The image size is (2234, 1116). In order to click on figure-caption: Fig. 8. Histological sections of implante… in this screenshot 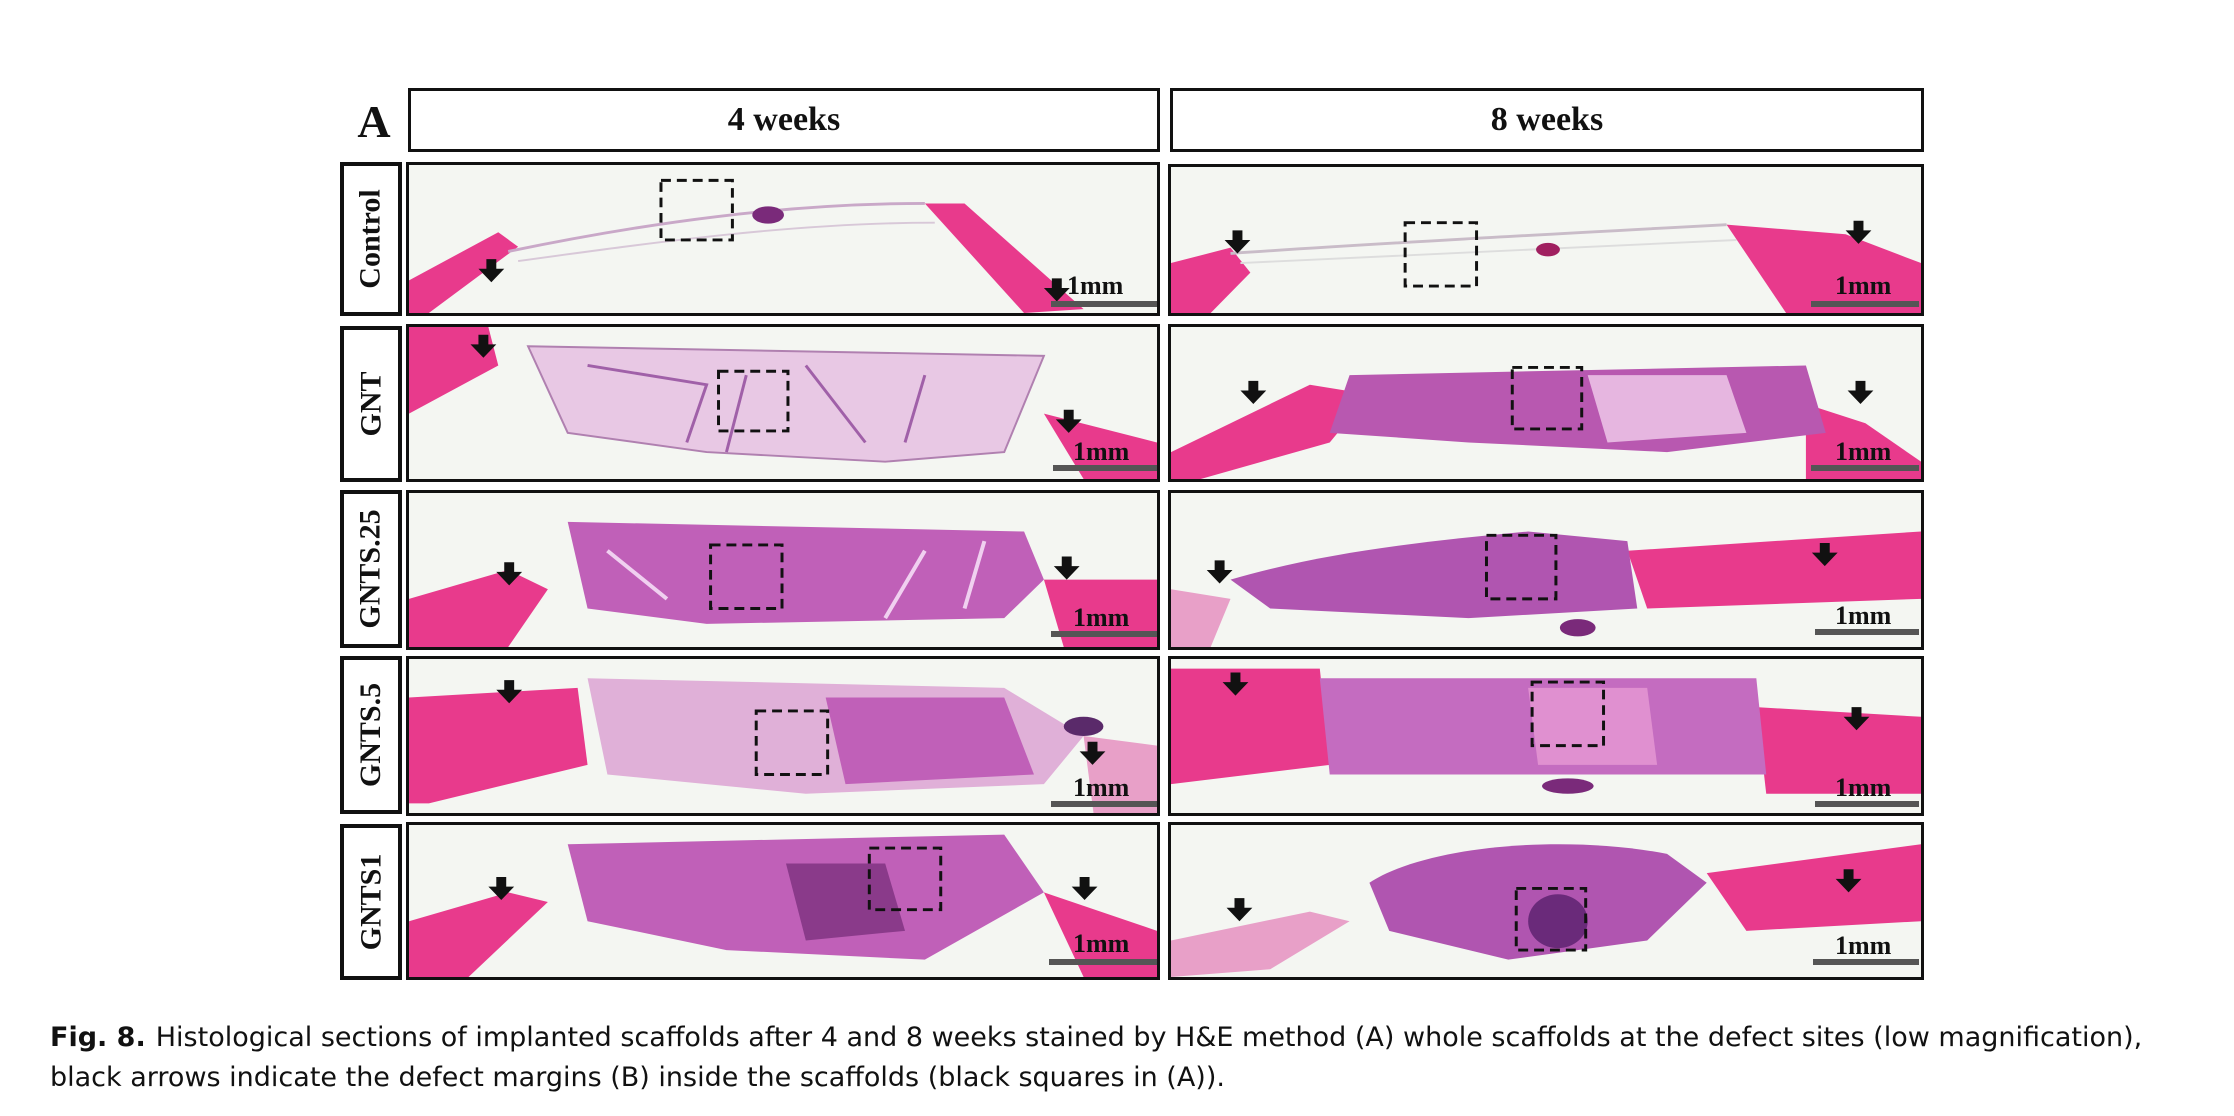, I will do `click(1130, 1058)`.